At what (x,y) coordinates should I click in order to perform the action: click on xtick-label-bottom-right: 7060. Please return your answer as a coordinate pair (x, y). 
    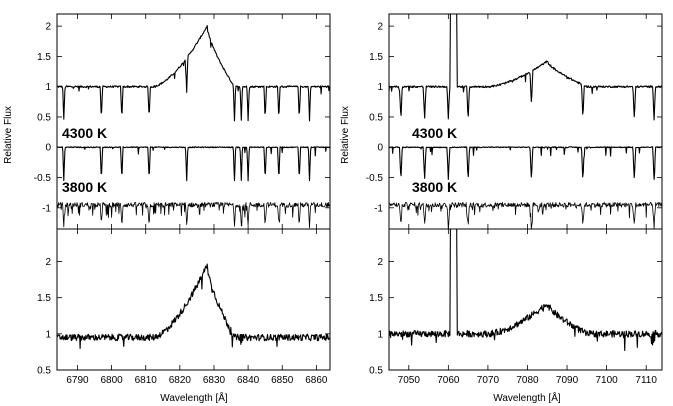
    Looking at the image, I should click on (448, 380).